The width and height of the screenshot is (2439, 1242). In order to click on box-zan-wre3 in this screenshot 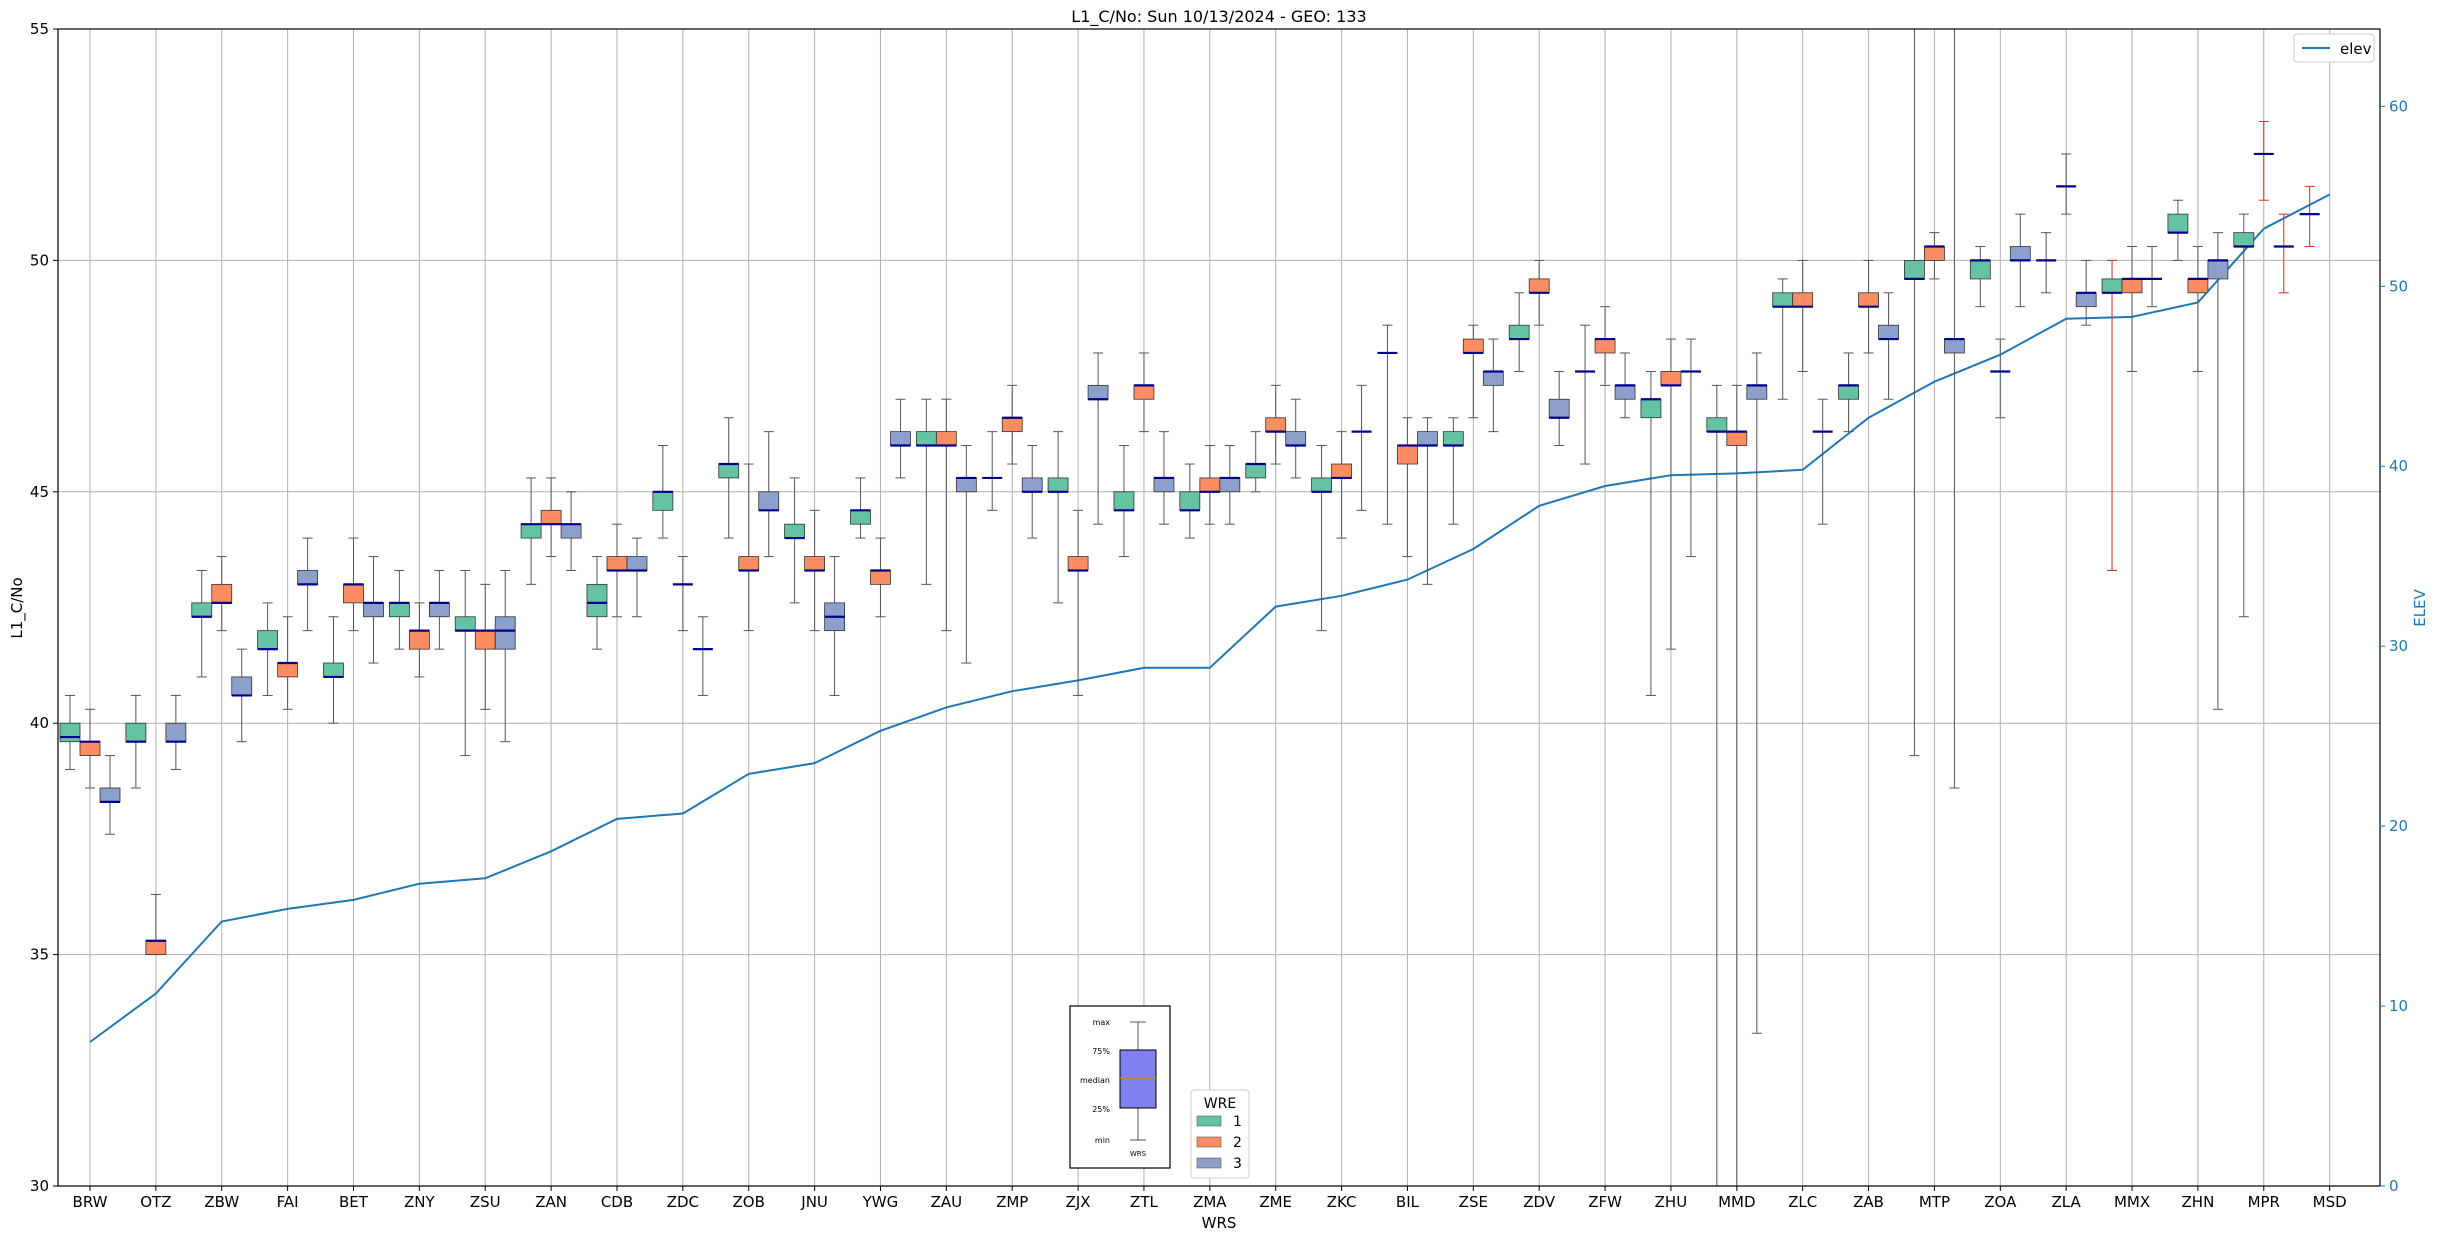, I will do `click(571, 531)`.